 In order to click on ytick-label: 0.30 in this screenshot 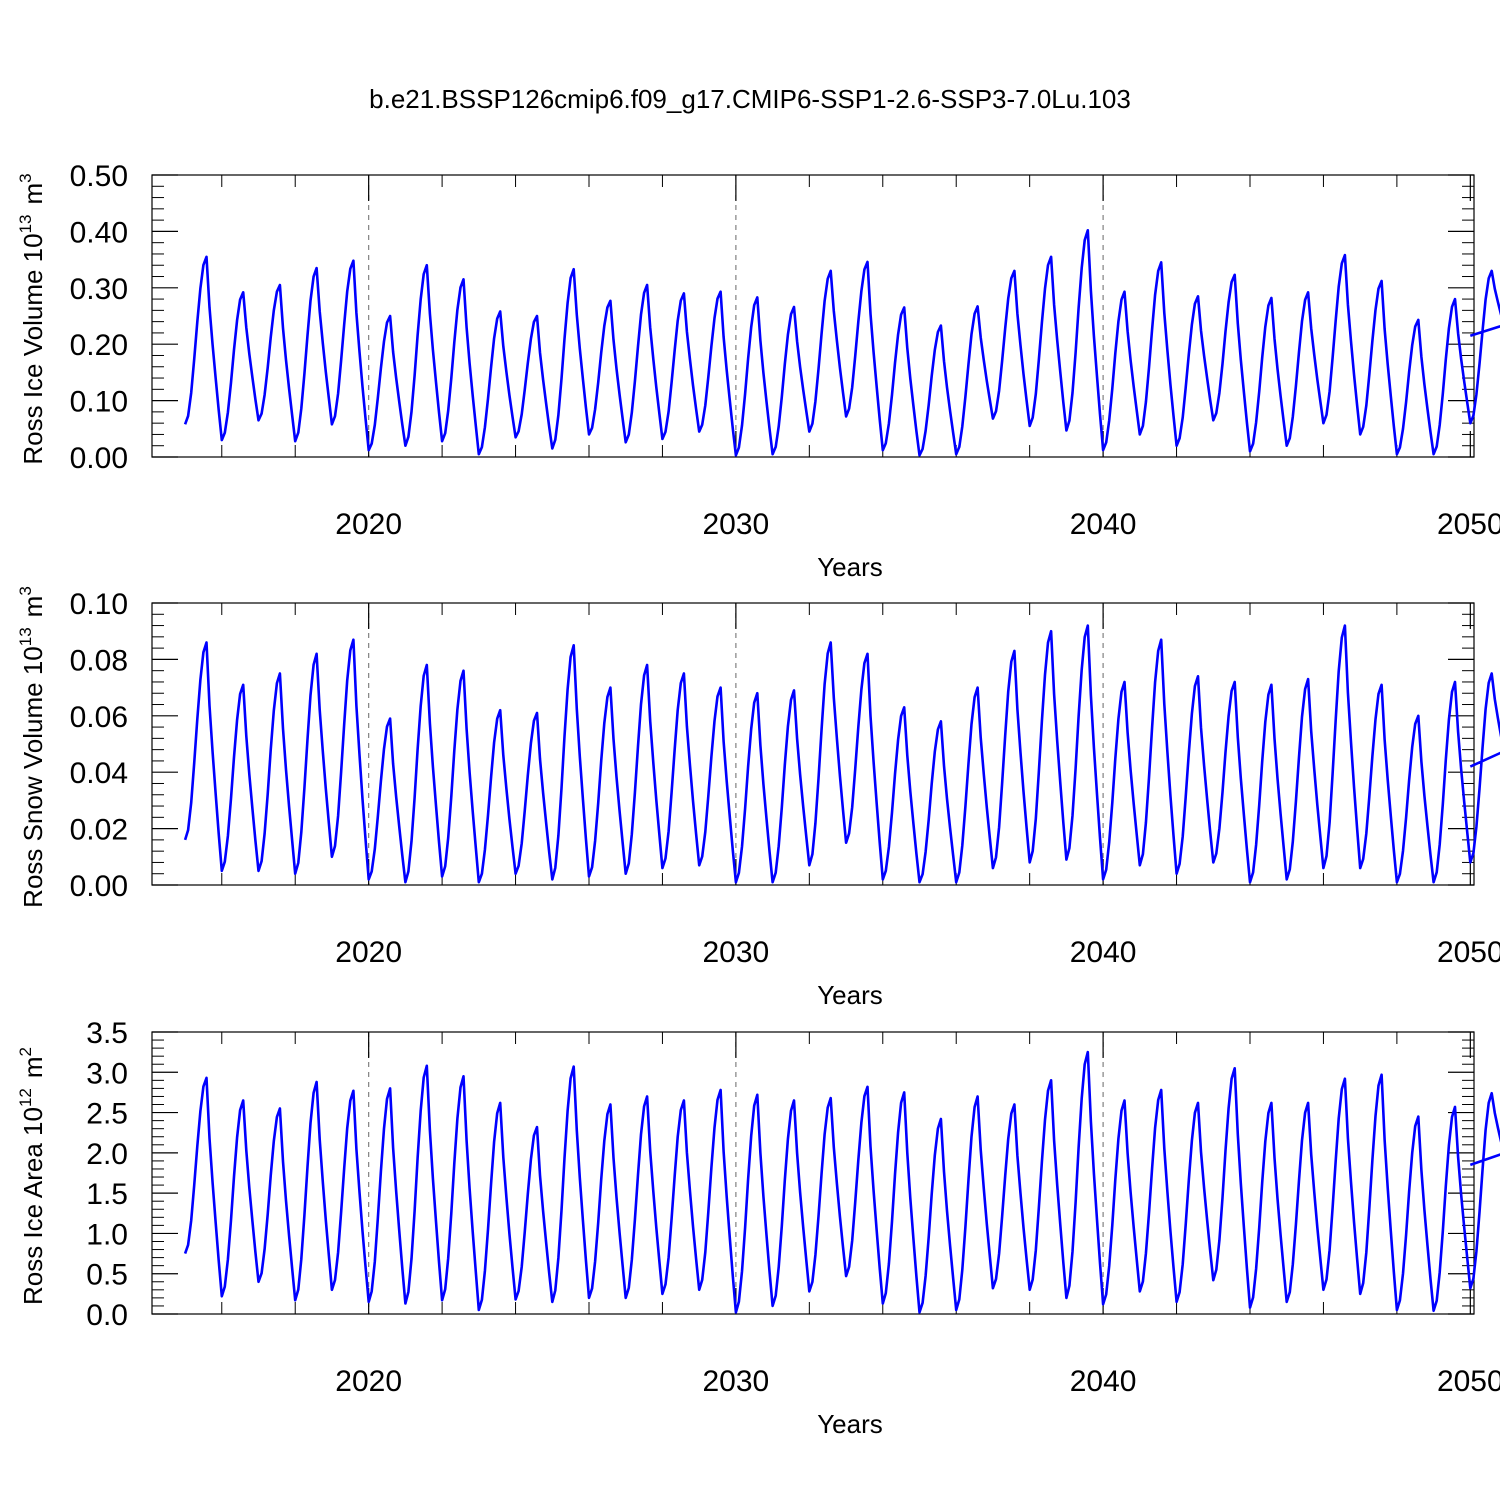, I will do `click(99, 289)`.